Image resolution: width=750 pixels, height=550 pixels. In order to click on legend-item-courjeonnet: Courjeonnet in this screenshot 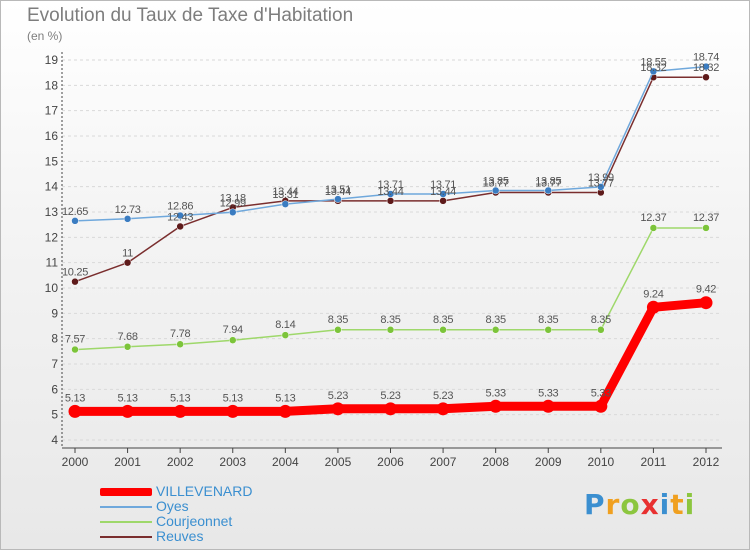, I will do `click(230, 521)`.